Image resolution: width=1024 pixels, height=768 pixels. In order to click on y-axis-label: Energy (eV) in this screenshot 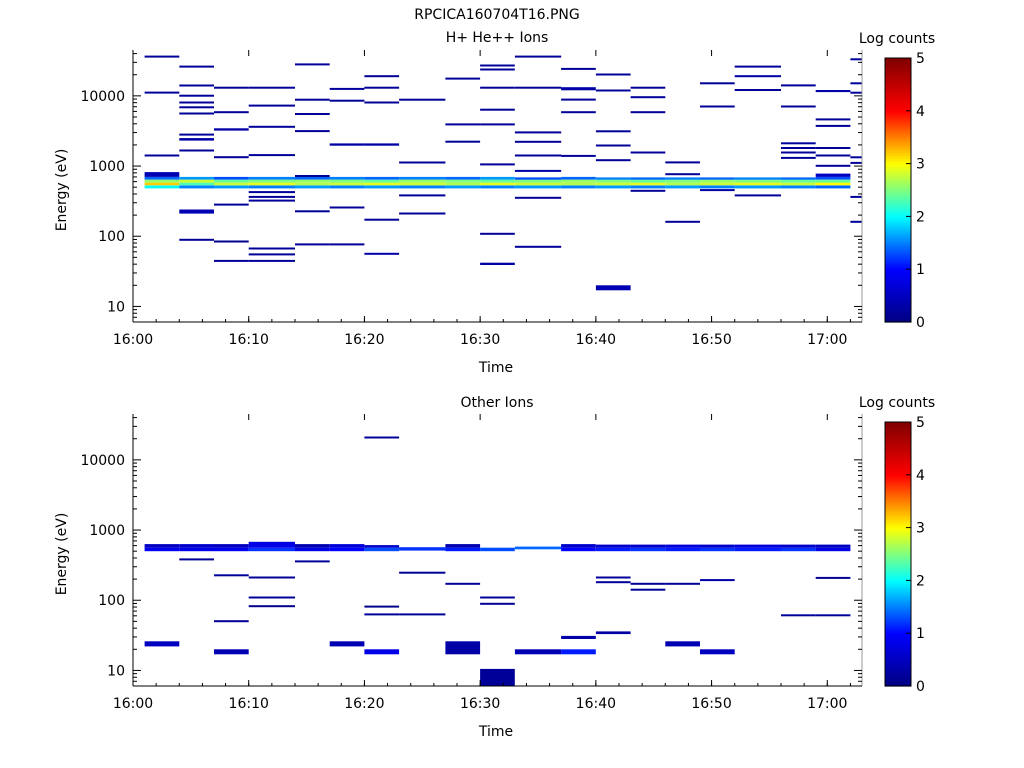, I will do `click(62, 190)`.